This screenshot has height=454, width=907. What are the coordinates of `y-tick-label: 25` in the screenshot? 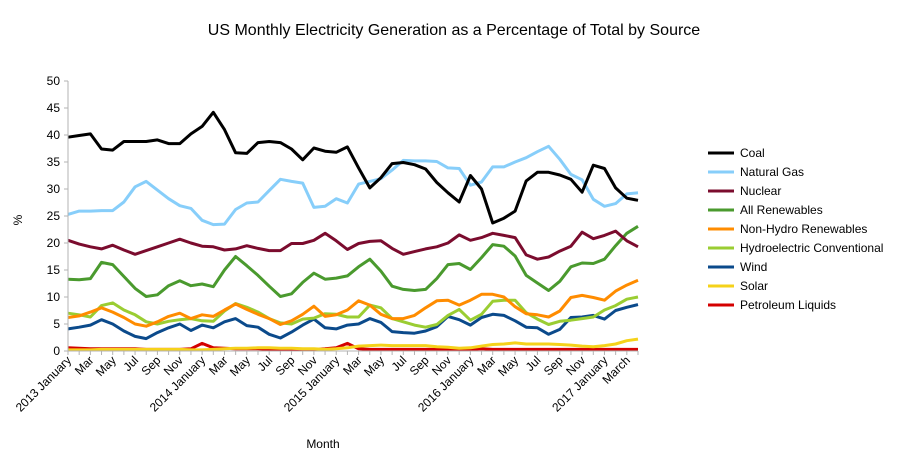 It's located at (54, 216).